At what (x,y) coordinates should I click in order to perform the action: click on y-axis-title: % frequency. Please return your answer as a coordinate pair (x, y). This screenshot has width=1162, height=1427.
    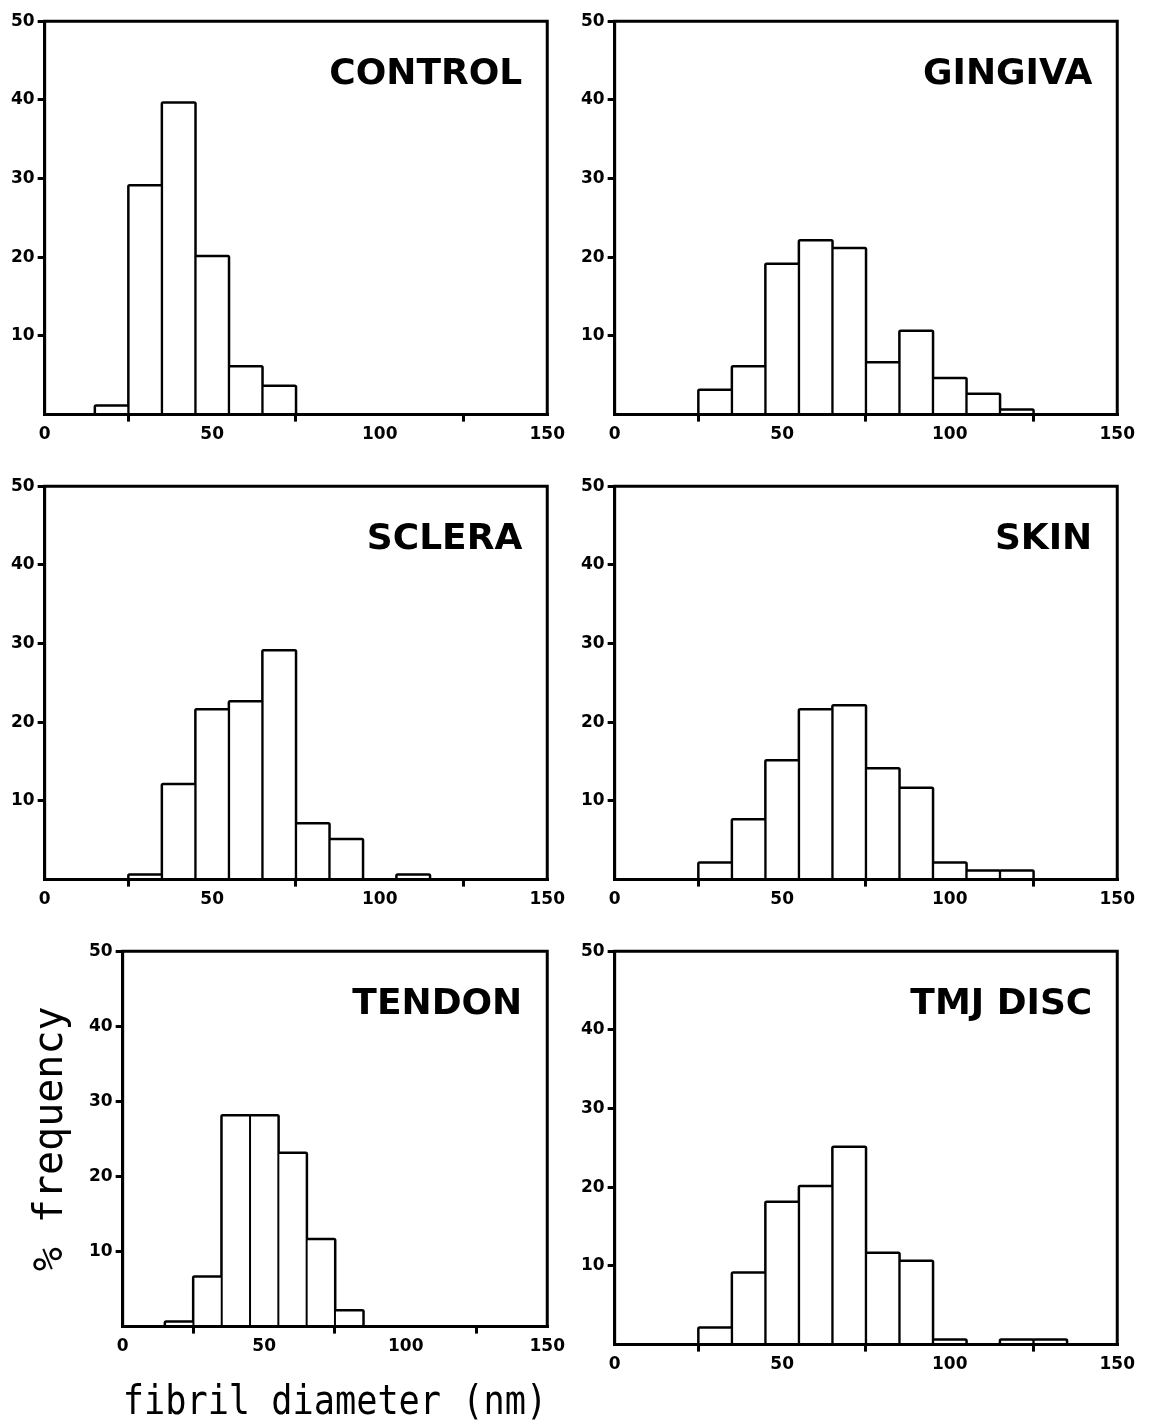
    Looking at the image, I should click on (48, 1139).